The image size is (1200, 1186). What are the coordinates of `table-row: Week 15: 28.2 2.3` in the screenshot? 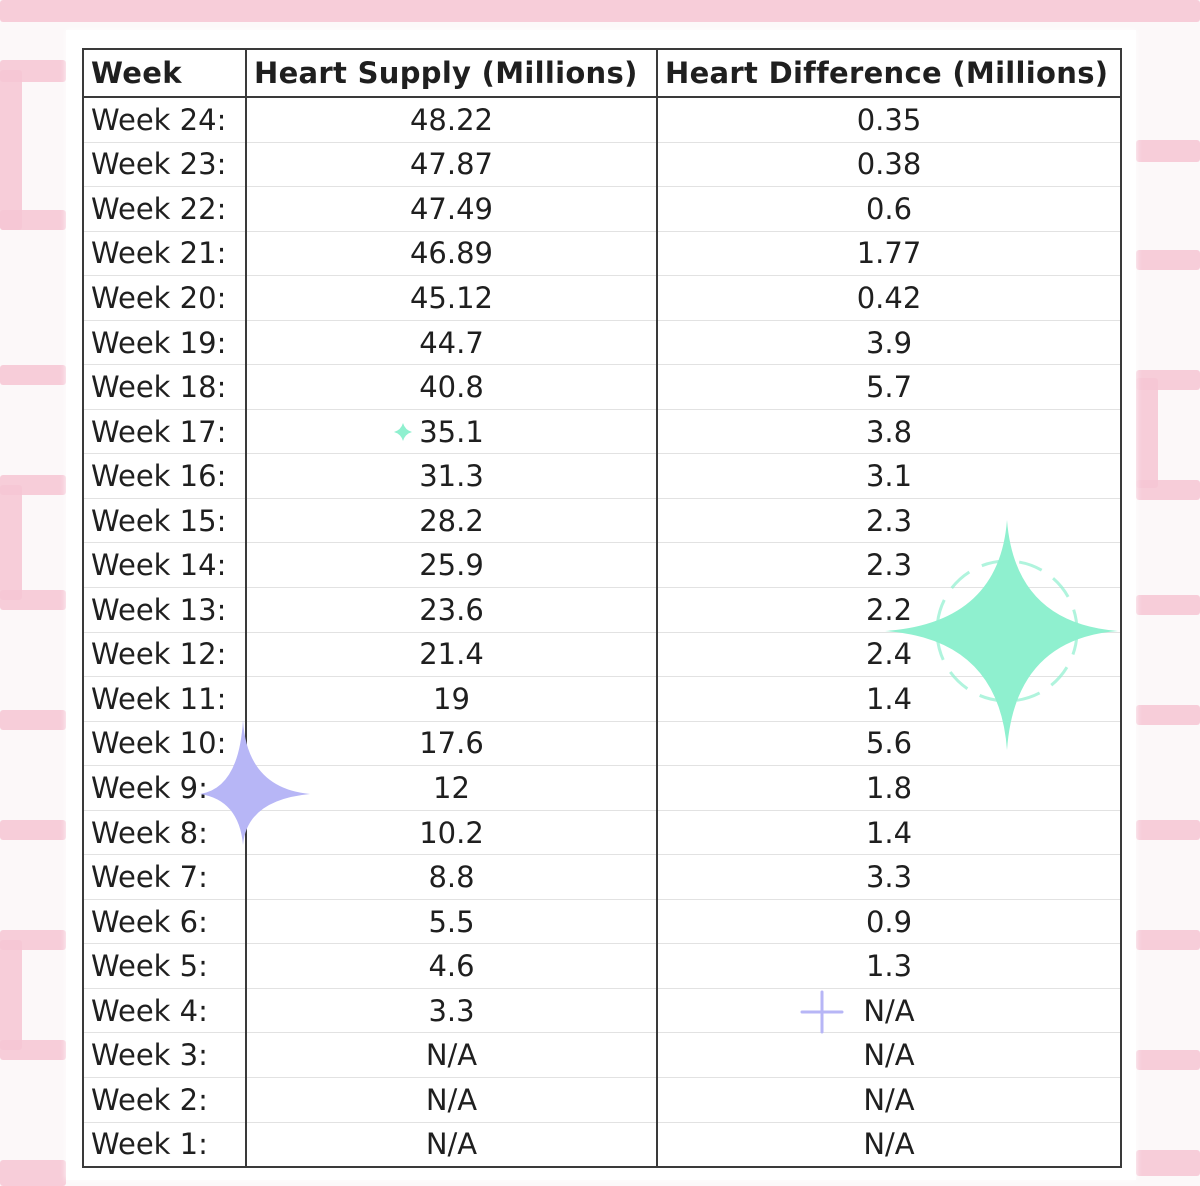 It's located at (602, 521).